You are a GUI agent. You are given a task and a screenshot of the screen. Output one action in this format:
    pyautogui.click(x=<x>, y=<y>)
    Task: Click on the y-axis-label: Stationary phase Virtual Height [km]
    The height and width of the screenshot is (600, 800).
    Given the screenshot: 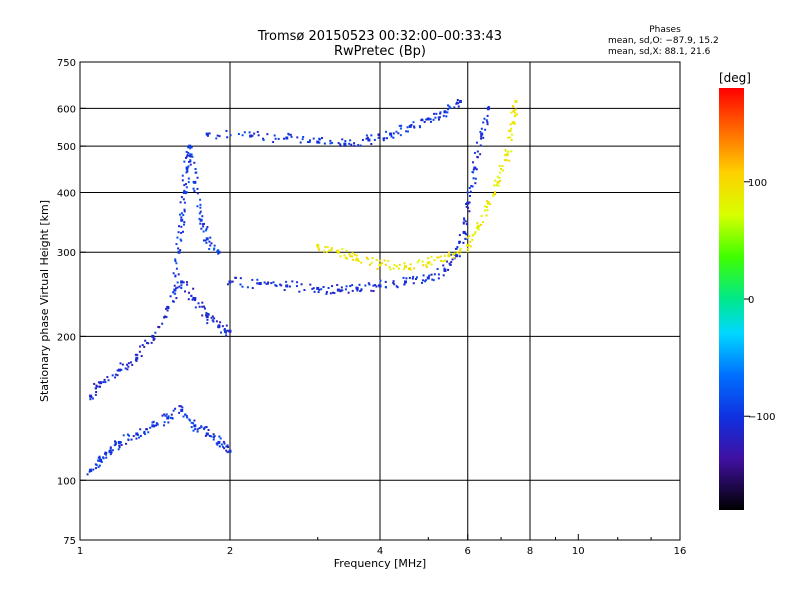 What is the action you would take?
    pyautogui.click(x=44, y=301)
    